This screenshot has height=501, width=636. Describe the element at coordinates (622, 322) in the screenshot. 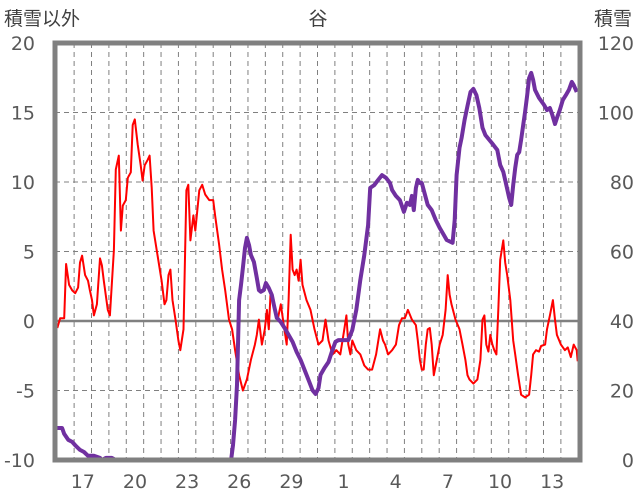

I see `y2-tick-label: 40` at that location.